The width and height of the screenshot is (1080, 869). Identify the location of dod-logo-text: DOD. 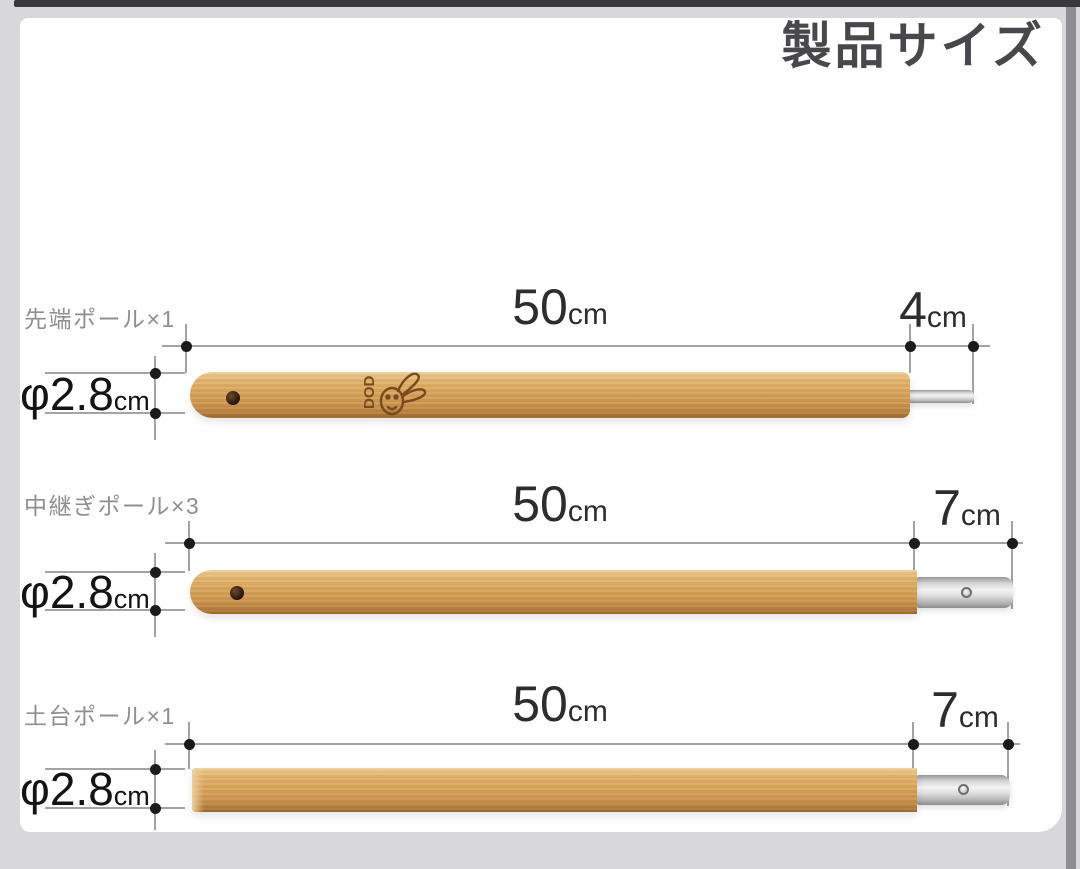
(369, 393).